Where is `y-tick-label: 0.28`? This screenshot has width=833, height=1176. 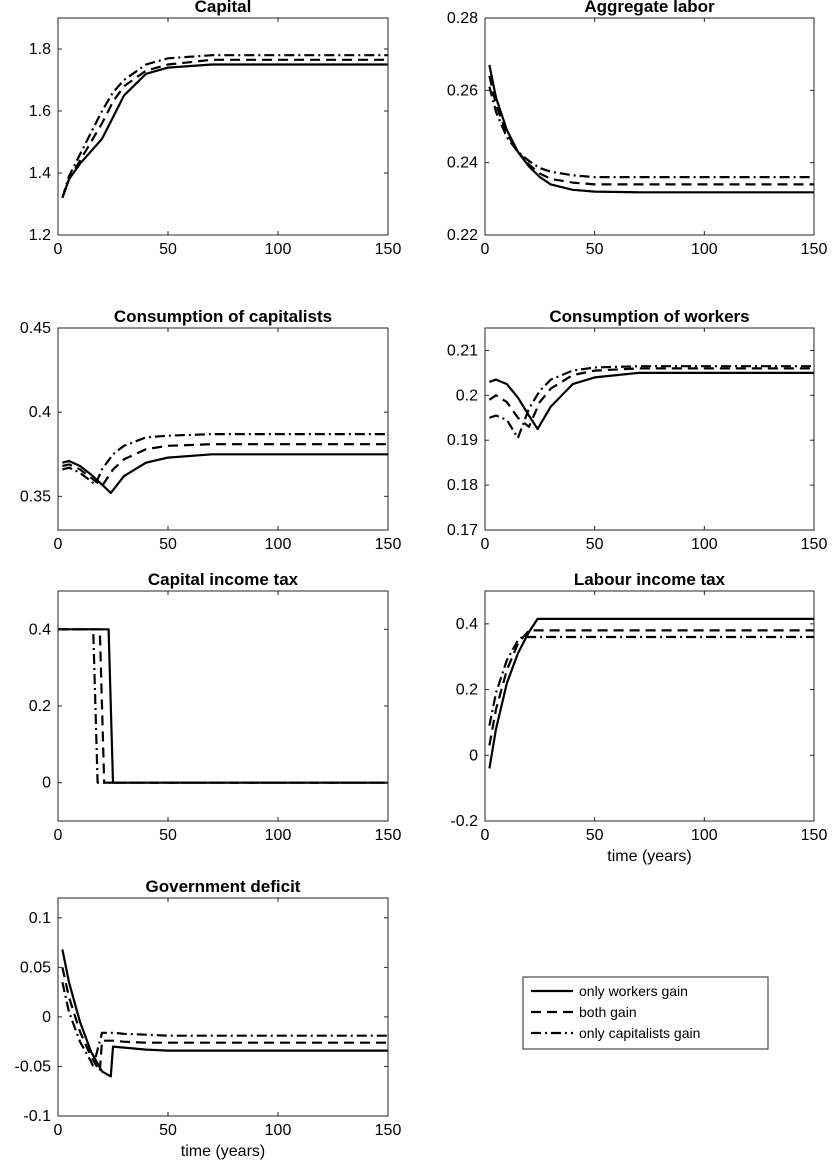
y-tick-label: 0.28 is located at coordinates (462, 18).